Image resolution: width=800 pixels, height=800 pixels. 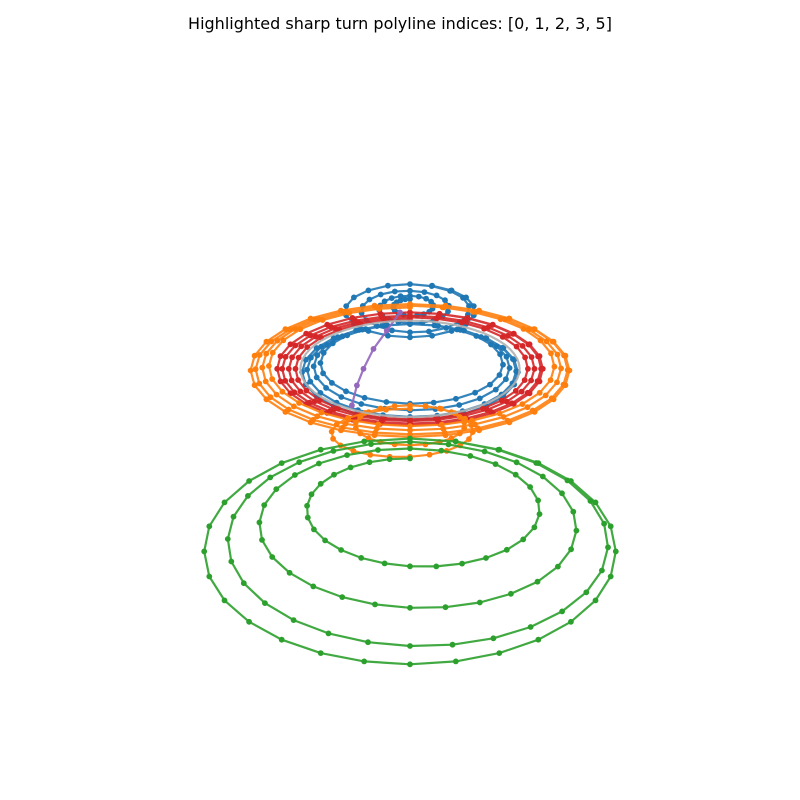 What do you see at coordinates (410, 370) in the screenshot?
I see `polyline-3-line` at bounding box center [410, 370].